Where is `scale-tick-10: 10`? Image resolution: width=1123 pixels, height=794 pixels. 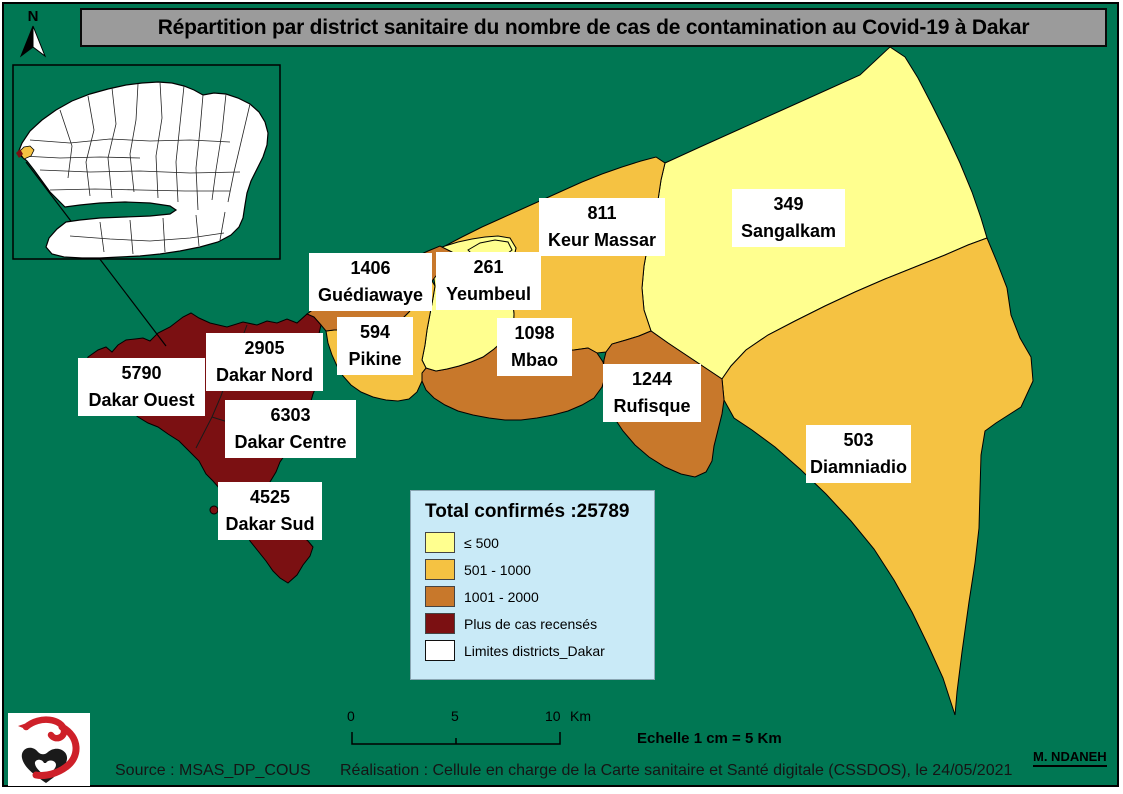
scale-tick-10: 10 is located at coordinates (553, 716).